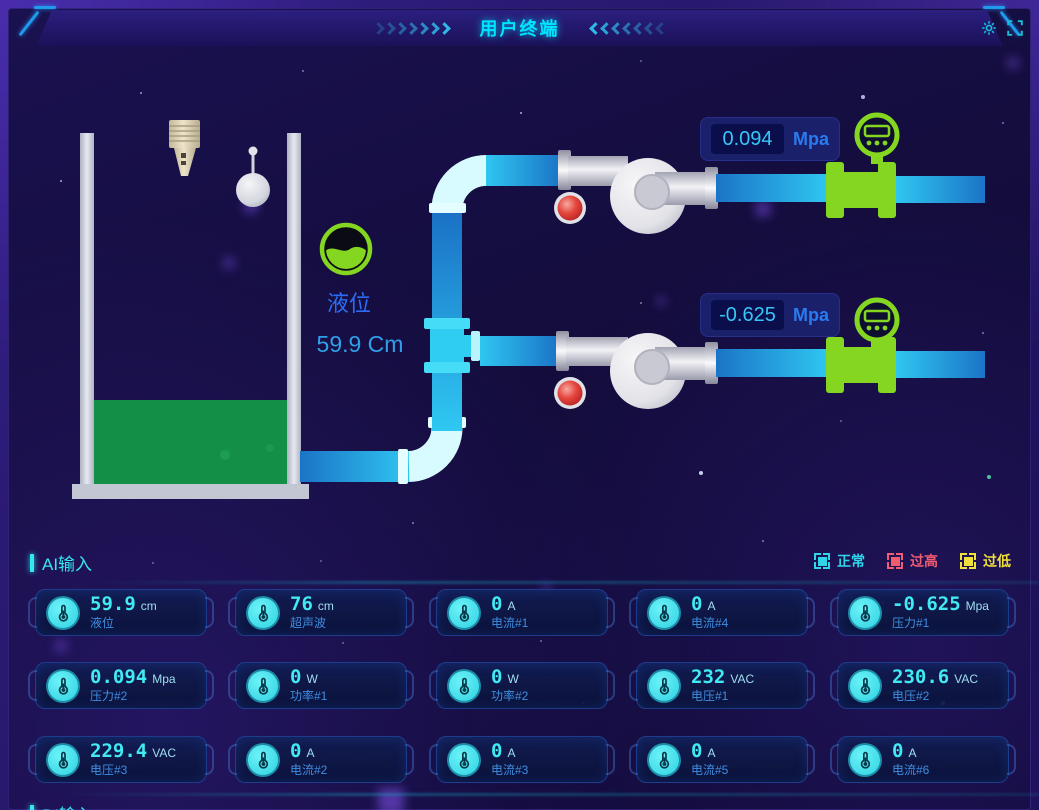 The height and width of the screenshot is (810, 1039). Describe the element at coordinates (346, 249) in the screenshot. I see `liquid-level-icon` at that location.